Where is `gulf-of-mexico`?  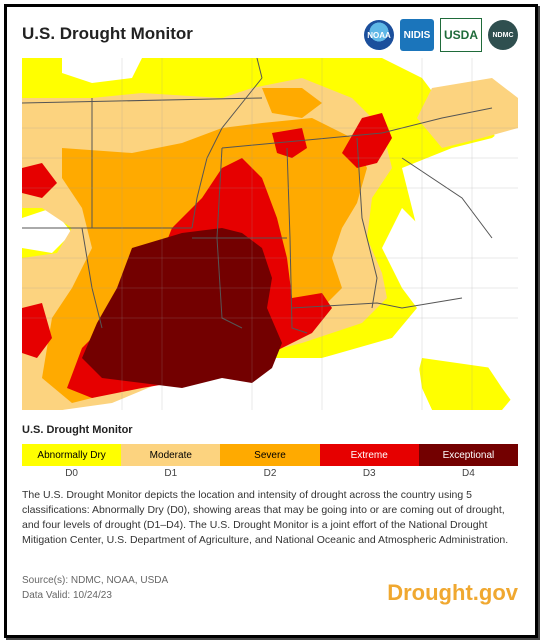 gulf-of-mexico is located at coordinates (302, 374).